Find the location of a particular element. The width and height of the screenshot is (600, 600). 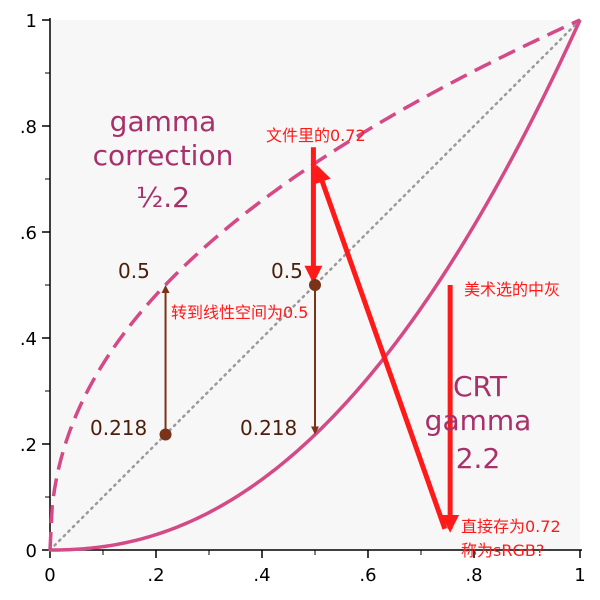

left-bottom-value: 0.218 is located at coordinates (118, 428).